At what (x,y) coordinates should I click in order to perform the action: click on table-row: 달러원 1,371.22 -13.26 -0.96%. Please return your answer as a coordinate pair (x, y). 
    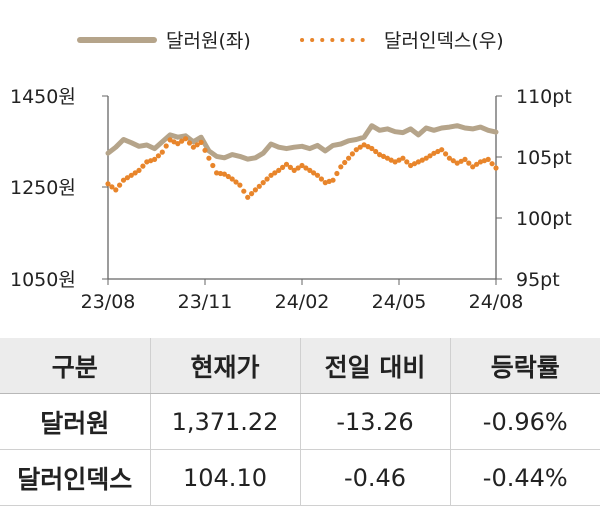
    Looking at the image, I should click on (300, 421).